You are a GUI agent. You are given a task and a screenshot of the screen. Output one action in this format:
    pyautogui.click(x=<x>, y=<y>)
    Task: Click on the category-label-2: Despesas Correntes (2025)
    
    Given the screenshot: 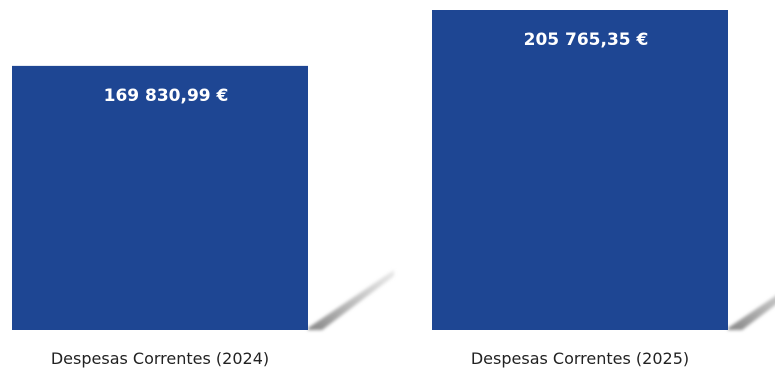 What is the action you would take?
    pyautogui.click(x=580, y=358)
    